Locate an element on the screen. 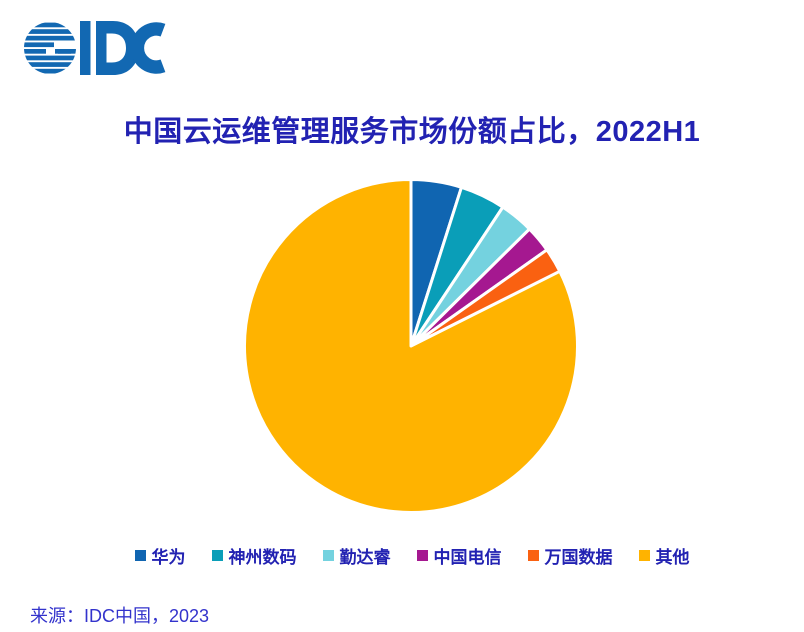  legend-item-3: 中国电信 is located at coordinates (459, 555).